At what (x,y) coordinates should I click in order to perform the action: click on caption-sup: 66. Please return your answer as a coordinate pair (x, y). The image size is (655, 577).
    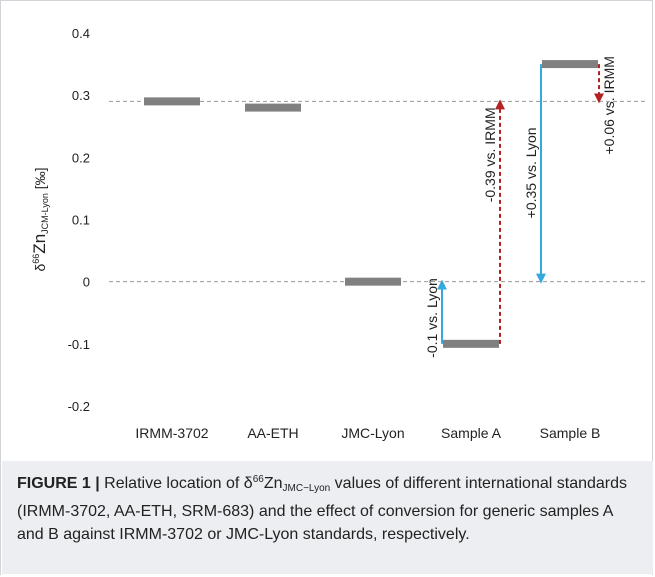
    Looking at the image, I should click on (258, 479).